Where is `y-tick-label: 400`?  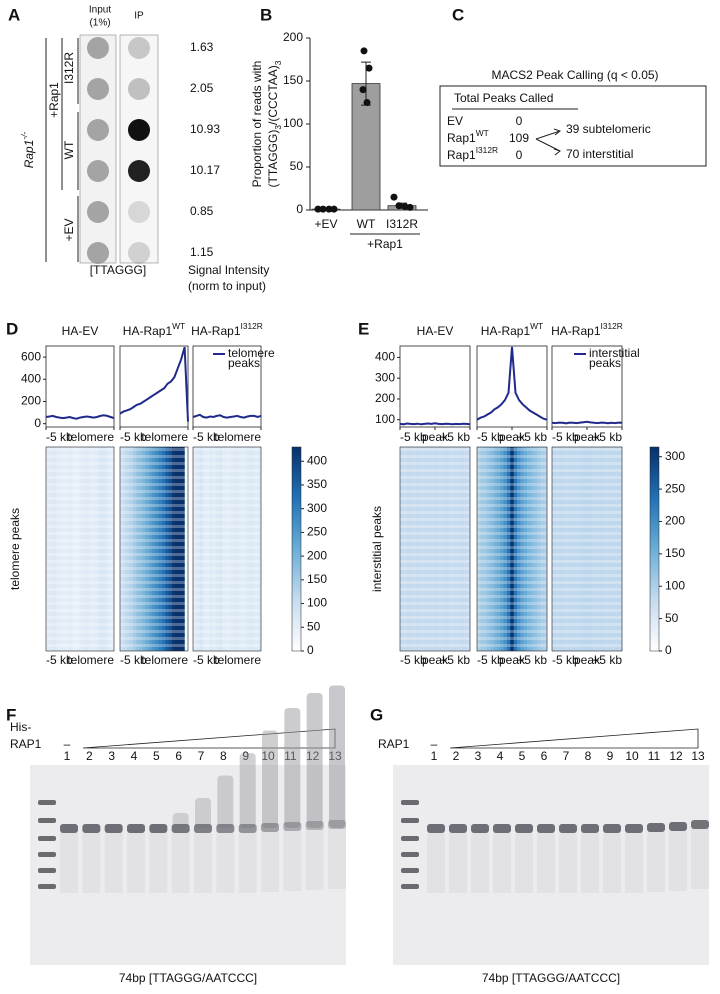 y-tick-label: 400 is located at coordinates (385, 357).